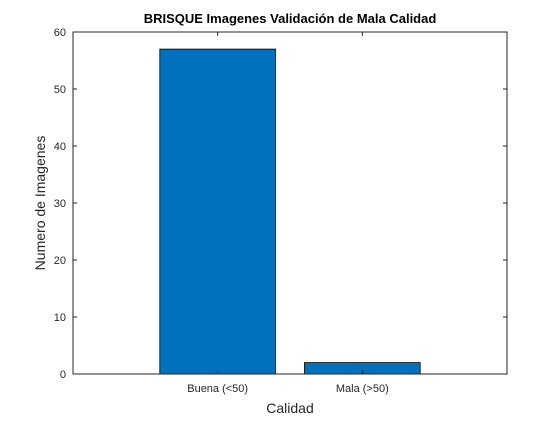 This screenshot has width=560, height=425. I want to click on y-tick-label: 10, so click(60, 318).